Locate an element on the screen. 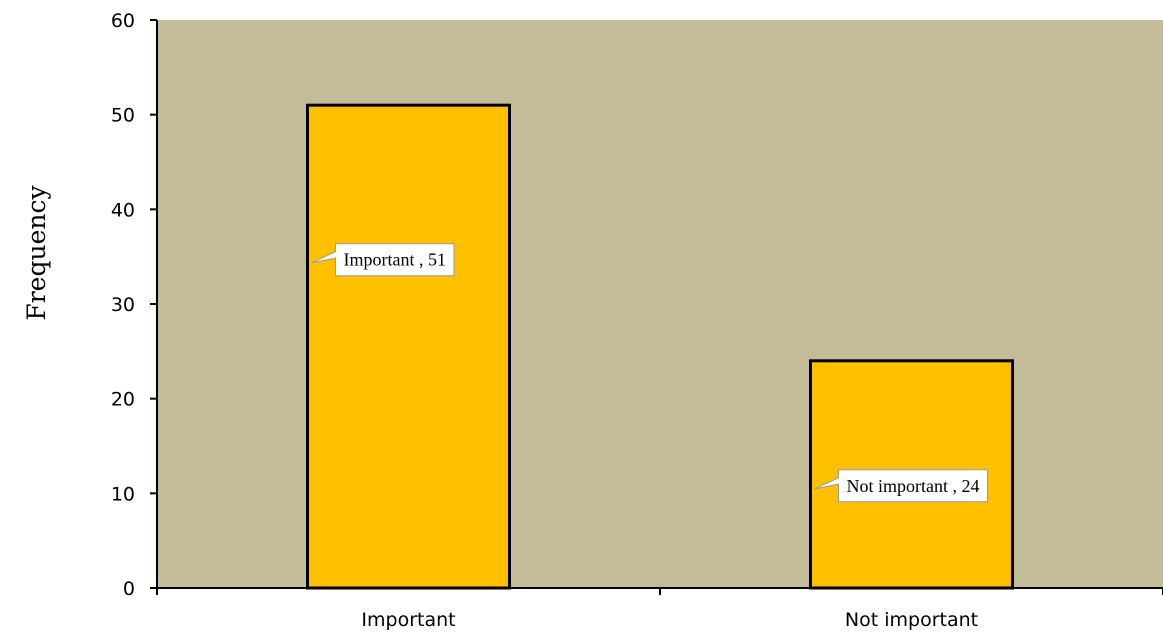 Image resolution: width=1163 pixels, height=640 pixels. data-label-callout: Not important , 24 is located at coordinates (901, 486).